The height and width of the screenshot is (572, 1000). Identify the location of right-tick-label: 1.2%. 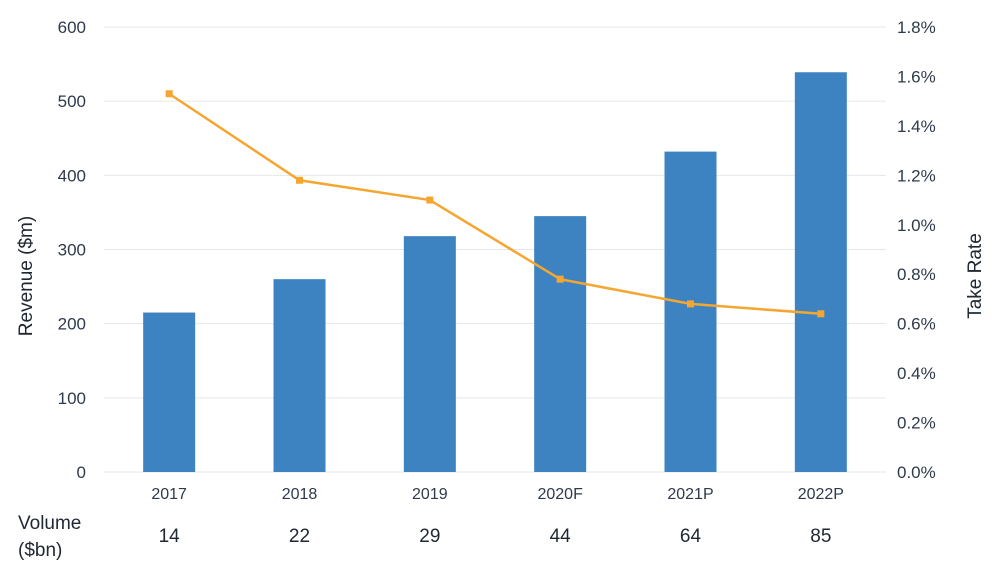
(916, 175).